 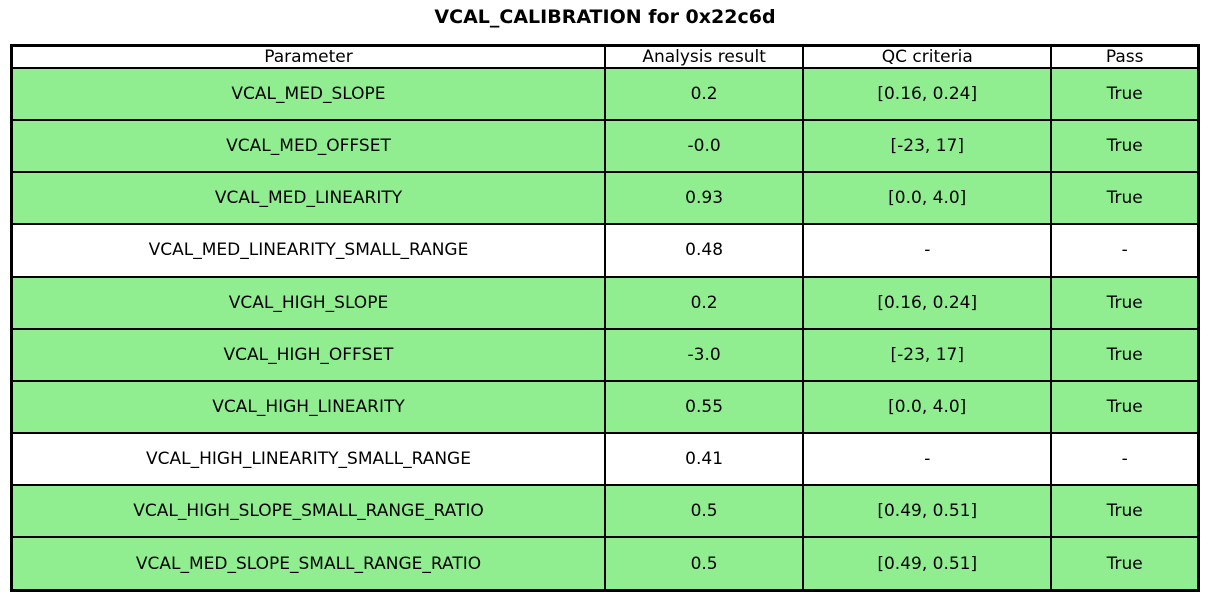 What do you see at coordinates (308, 56) in the screenshot?
I see `column-header-parameter: Parameter` at bounding box center [308, 56].